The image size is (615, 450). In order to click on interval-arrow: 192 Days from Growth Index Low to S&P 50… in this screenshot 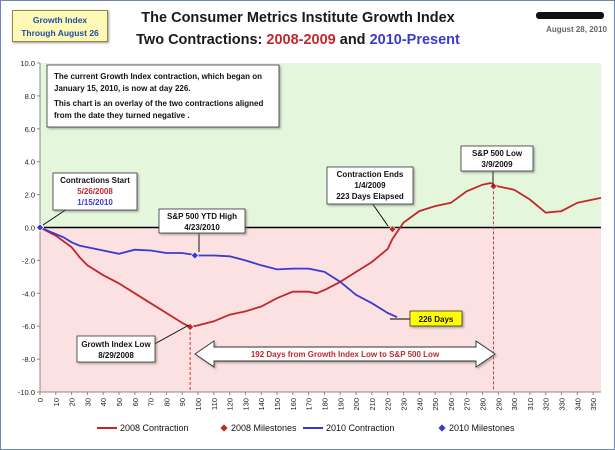, I will do `click(345, 354)`.